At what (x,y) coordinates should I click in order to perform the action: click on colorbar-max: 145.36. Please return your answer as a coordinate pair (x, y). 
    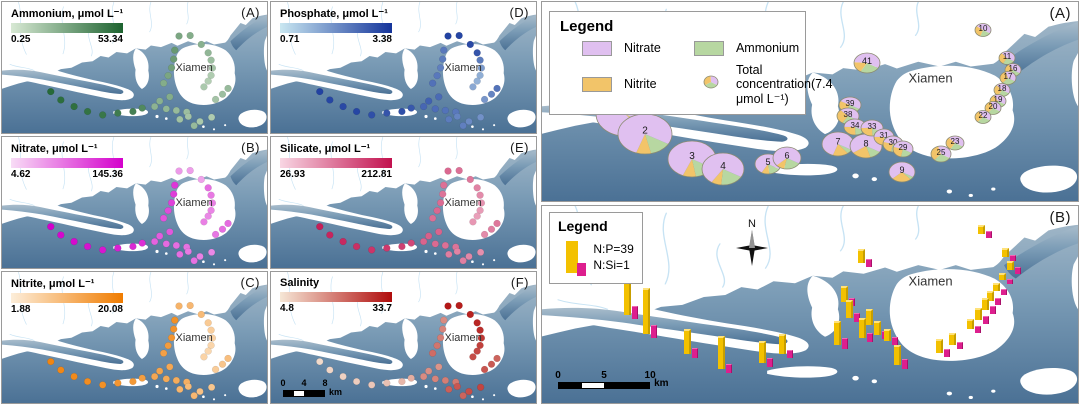
    Looking at the image, I should click on (107, 174).